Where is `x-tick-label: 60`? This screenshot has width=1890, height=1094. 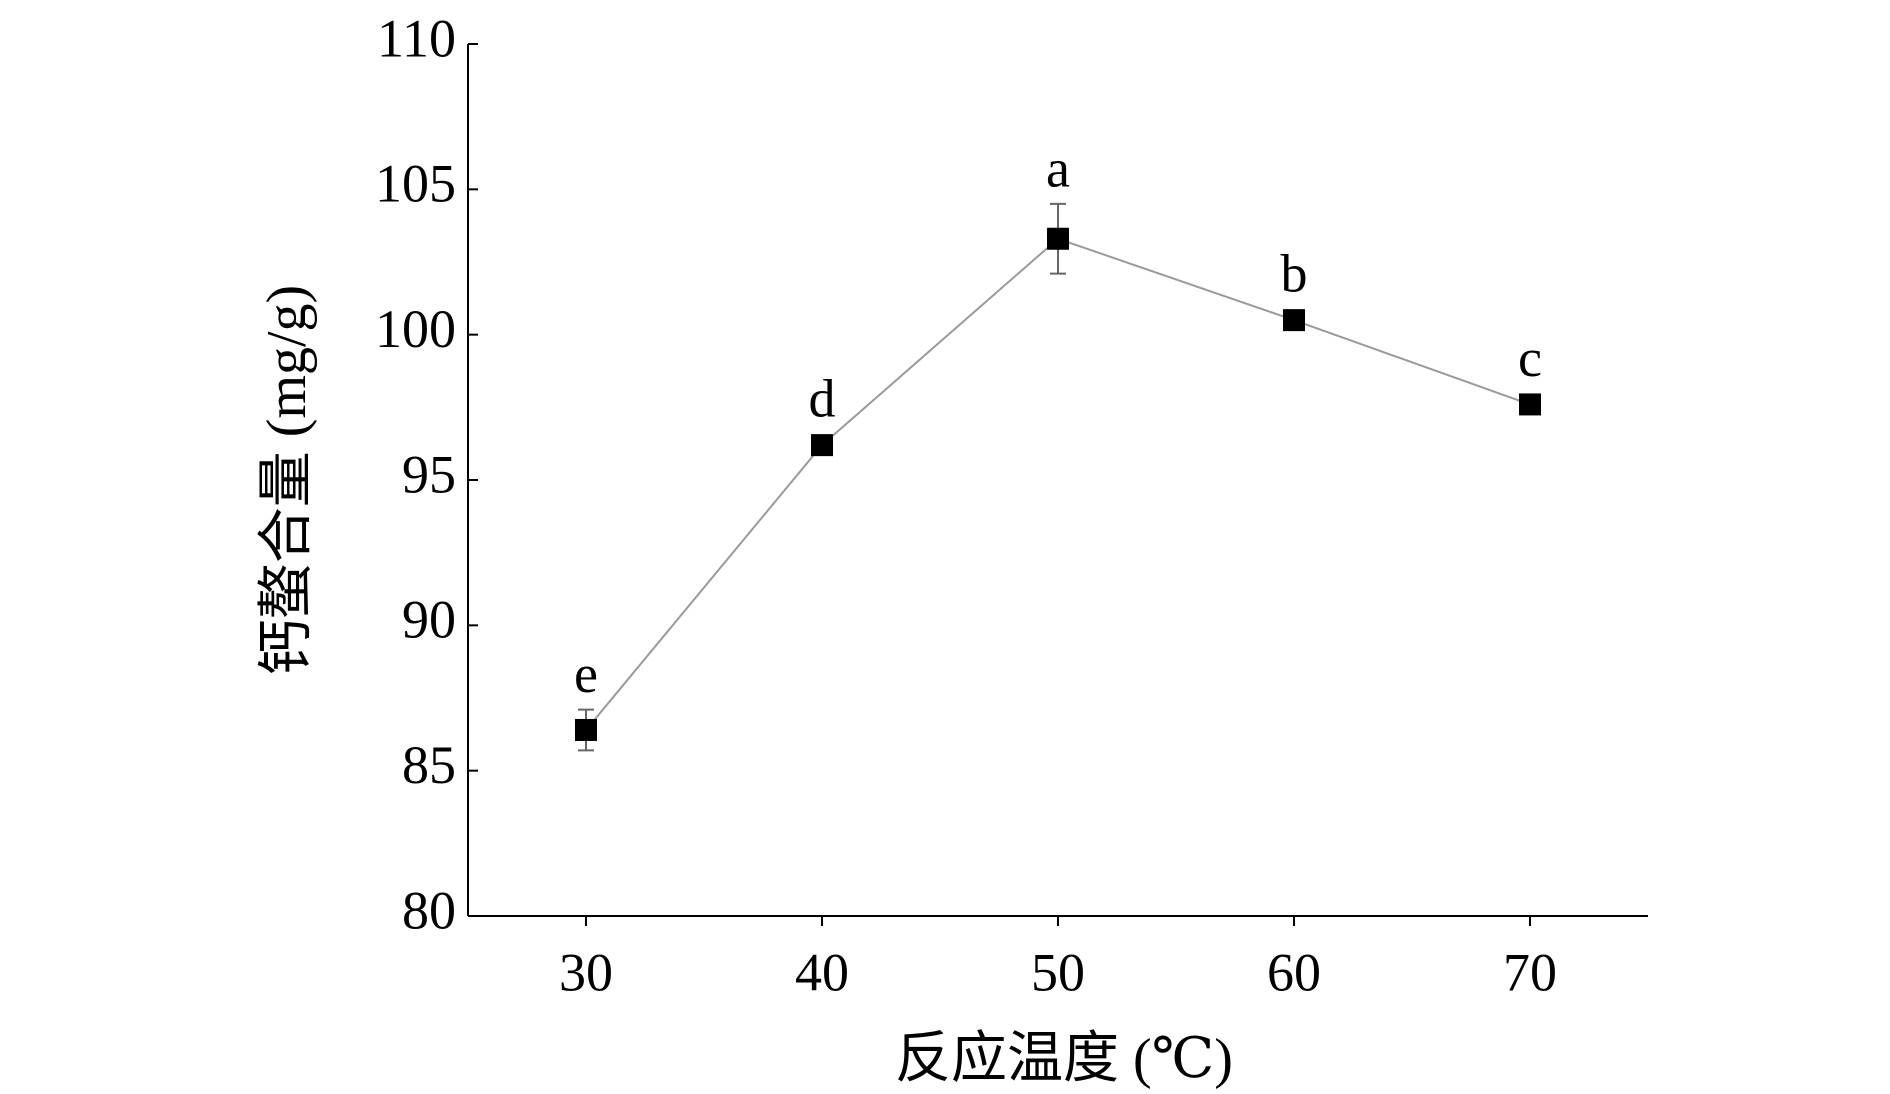
x-tick-label: 60 is located at coordinates (1294, 972).